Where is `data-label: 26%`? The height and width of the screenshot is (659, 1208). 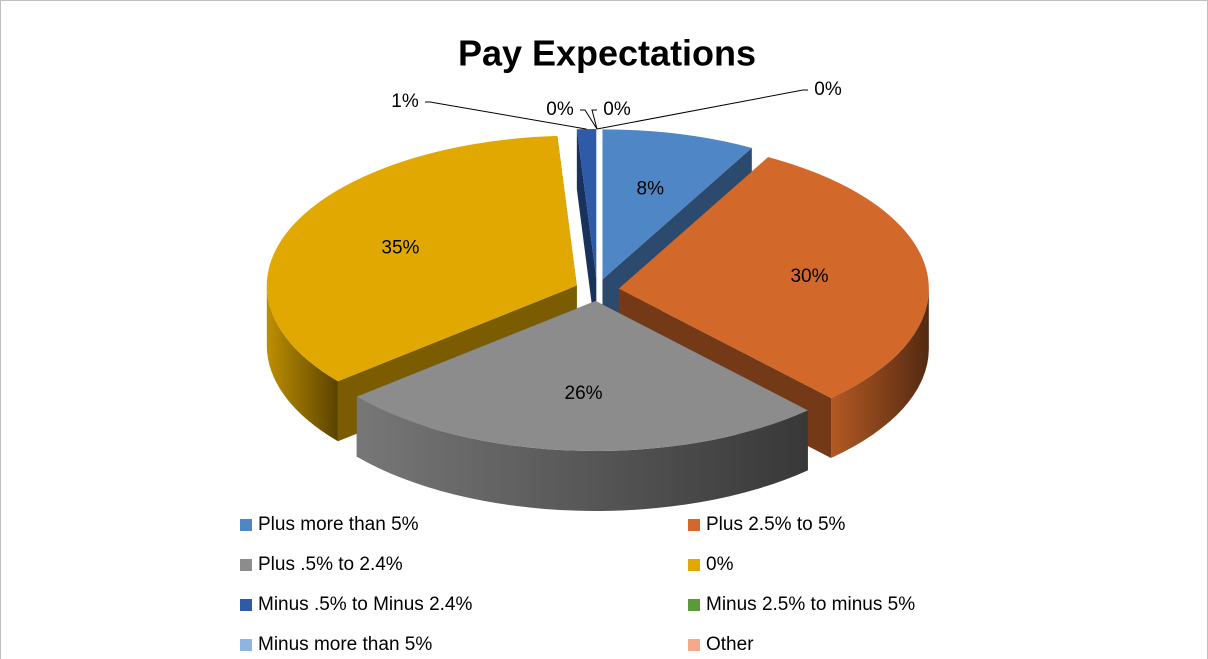 data-label: 26% is located at coordinates (584, 393).